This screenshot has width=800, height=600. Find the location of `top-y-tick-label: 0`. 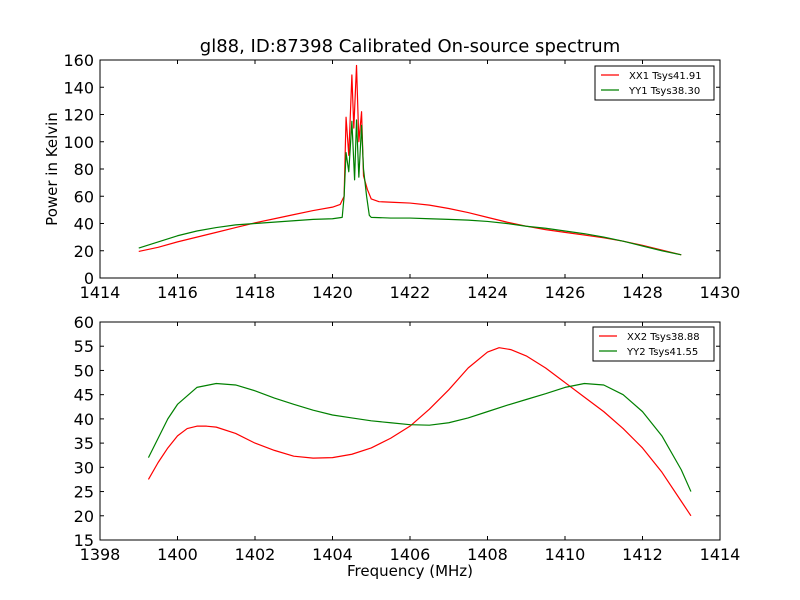

top-y-tick-label: 0 is located at coordinates (89, 278).